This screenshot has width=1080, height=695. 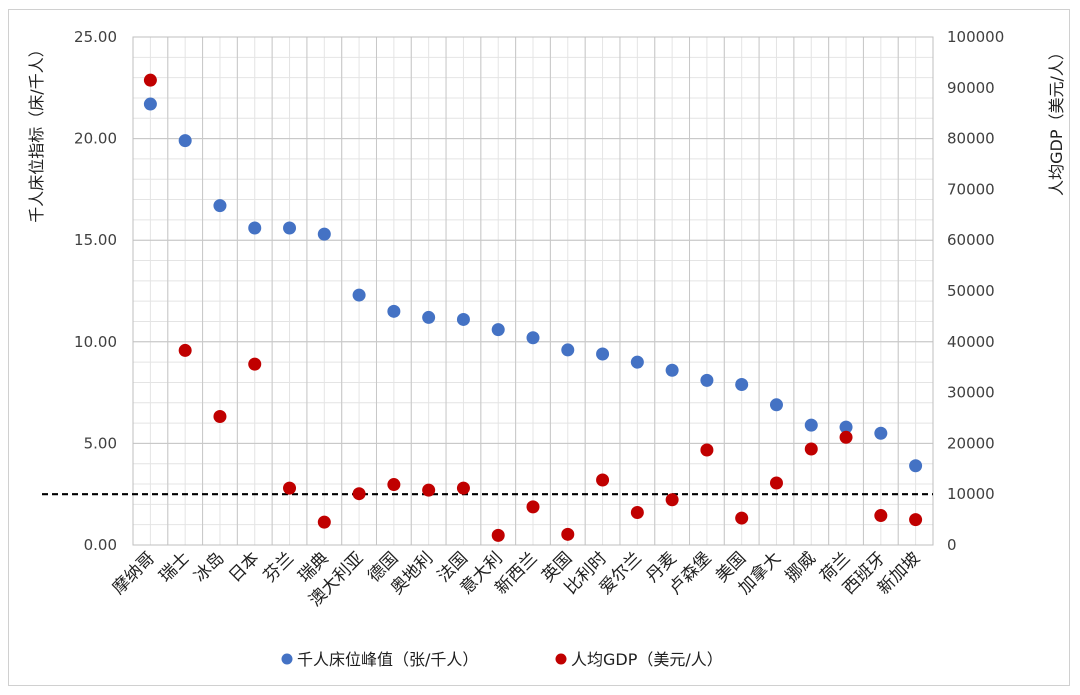 I want to click on category-label: 日本, so click(x=244, y=567).